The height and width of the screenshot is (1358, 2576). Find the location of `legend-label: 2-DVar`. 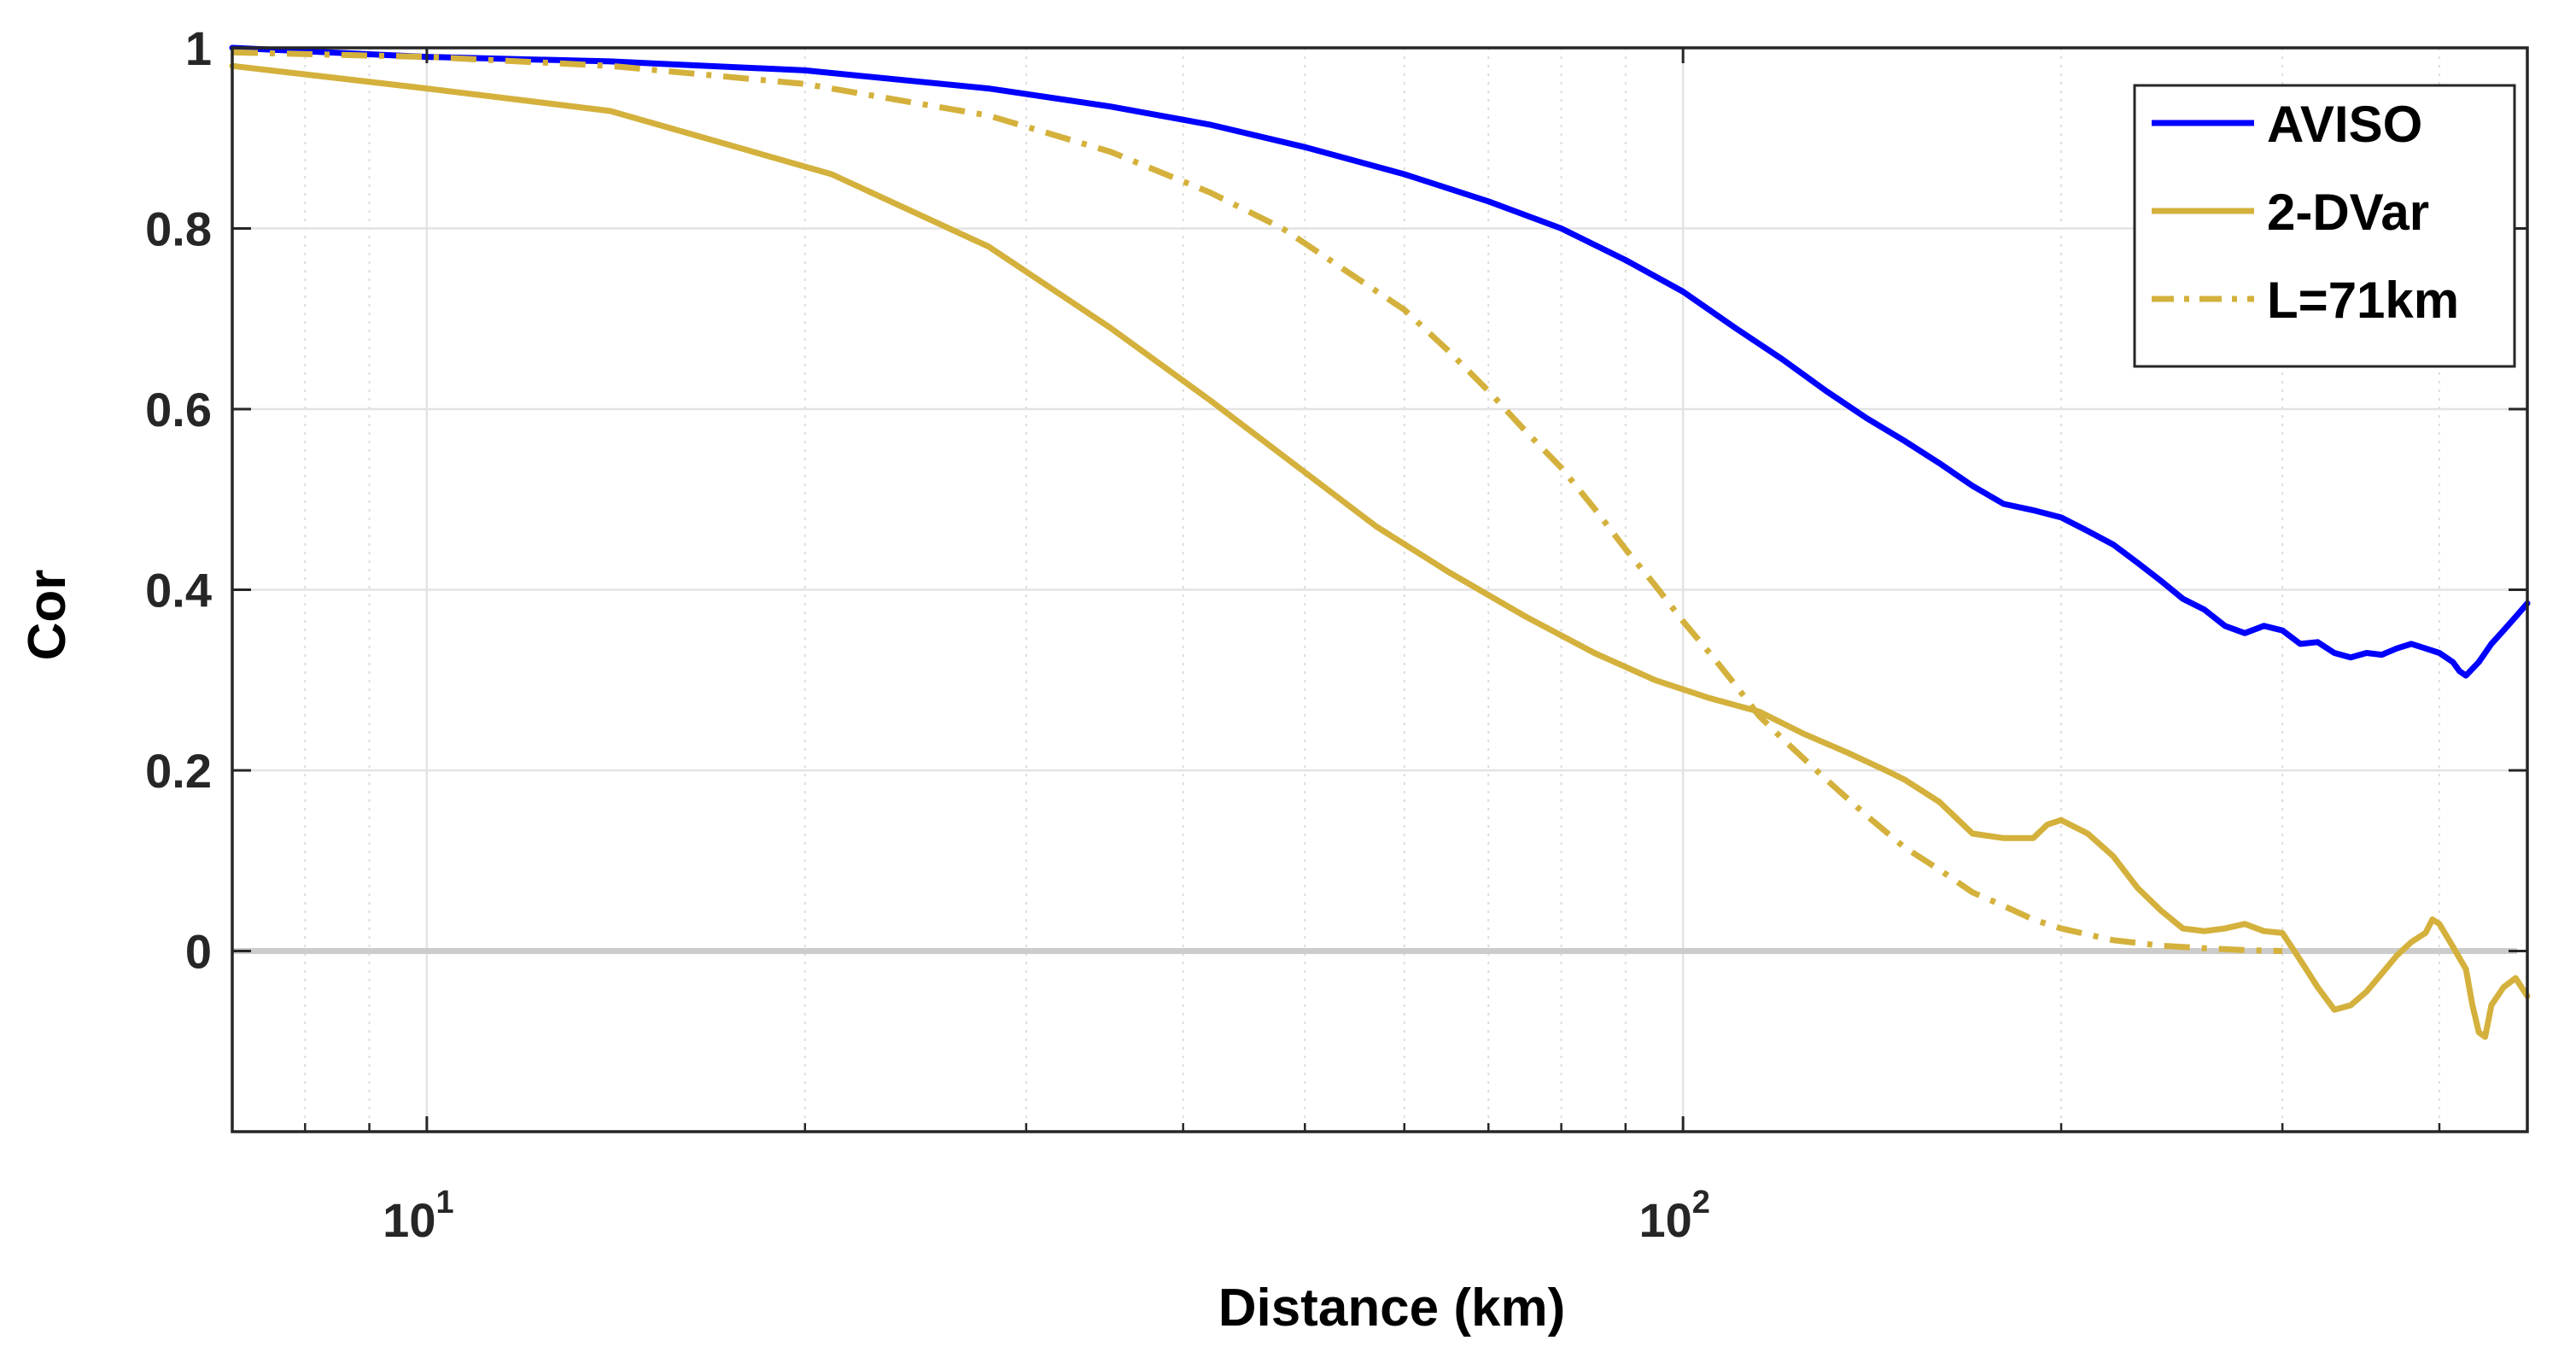

legend-label: 2-DVar is located at coordinates (2348, 212).